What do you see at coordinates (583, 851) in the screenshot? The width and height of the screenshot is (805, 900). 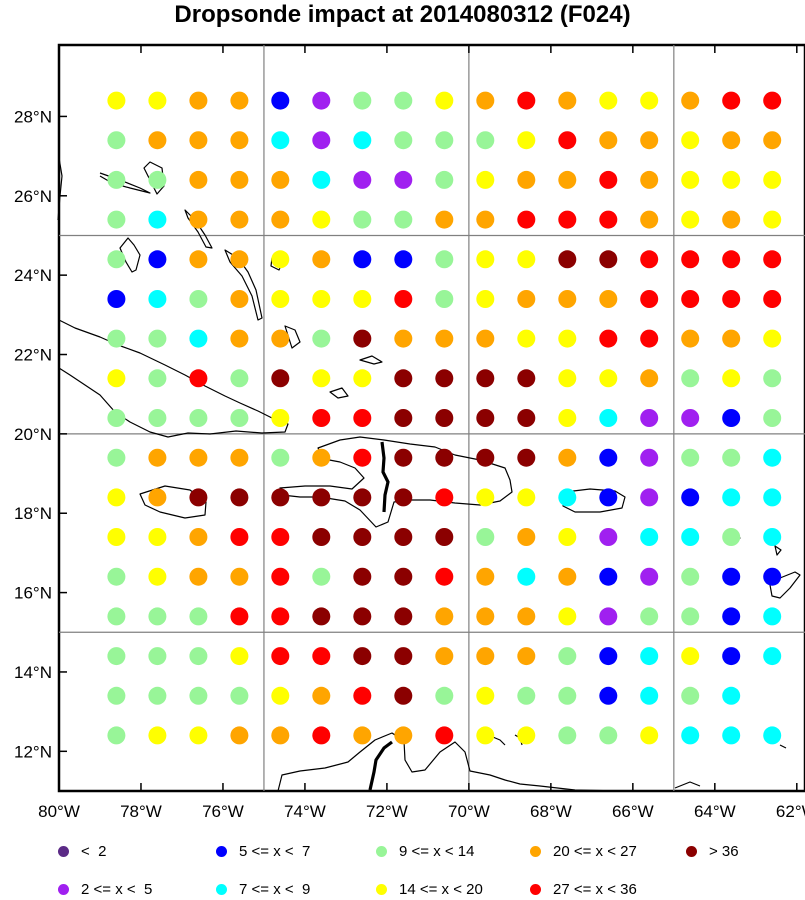 I see `legend-item: 20 <= x < 27` at bounding box center [583, 851].